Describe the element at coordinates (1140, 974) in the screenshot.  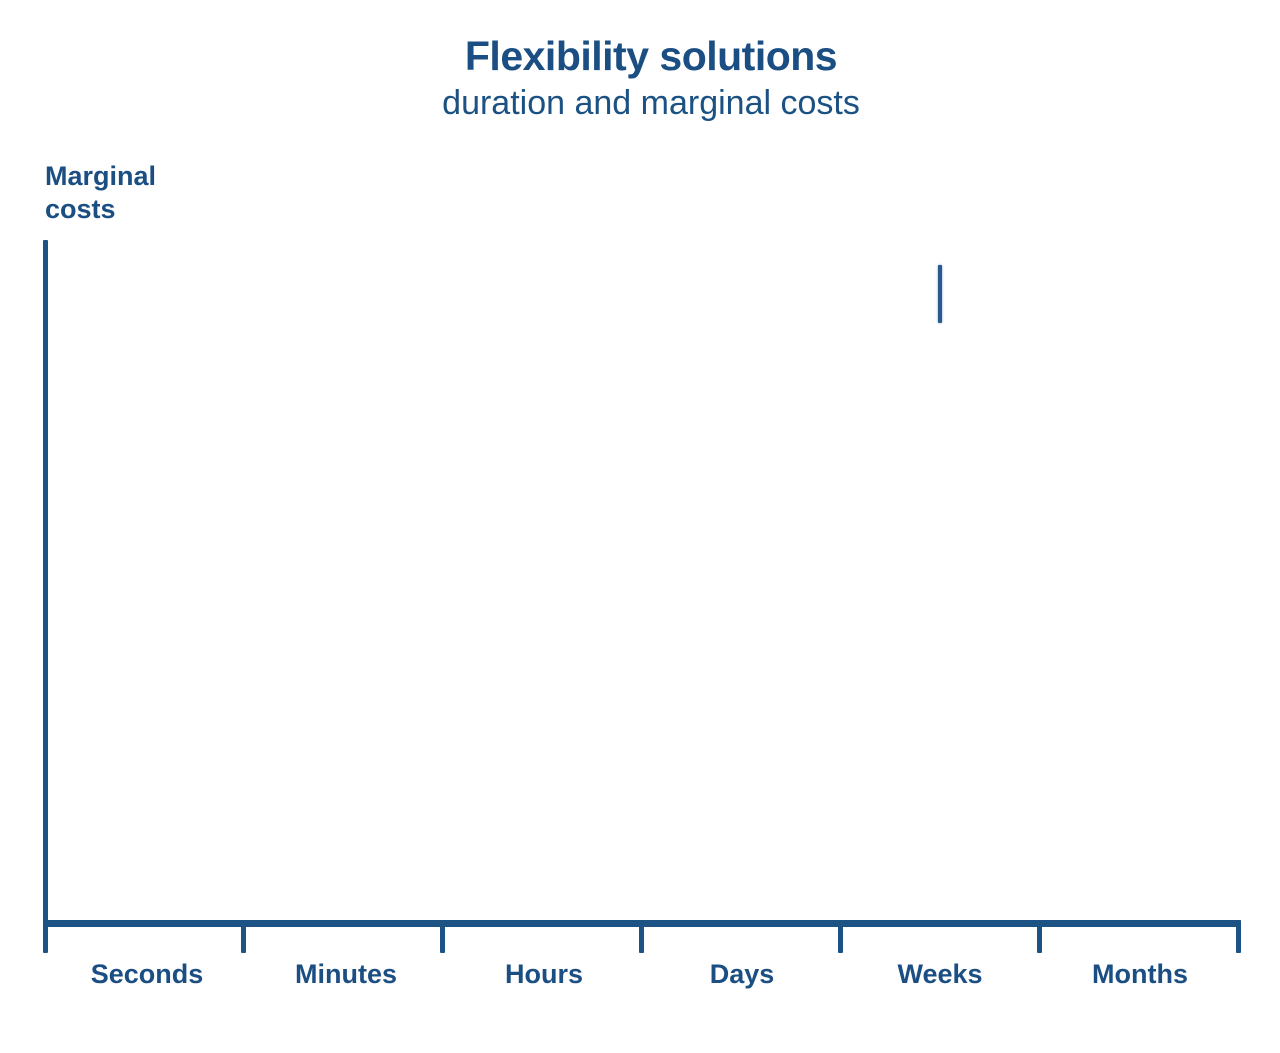
I see `x-axis-category-months: Months` at that location.